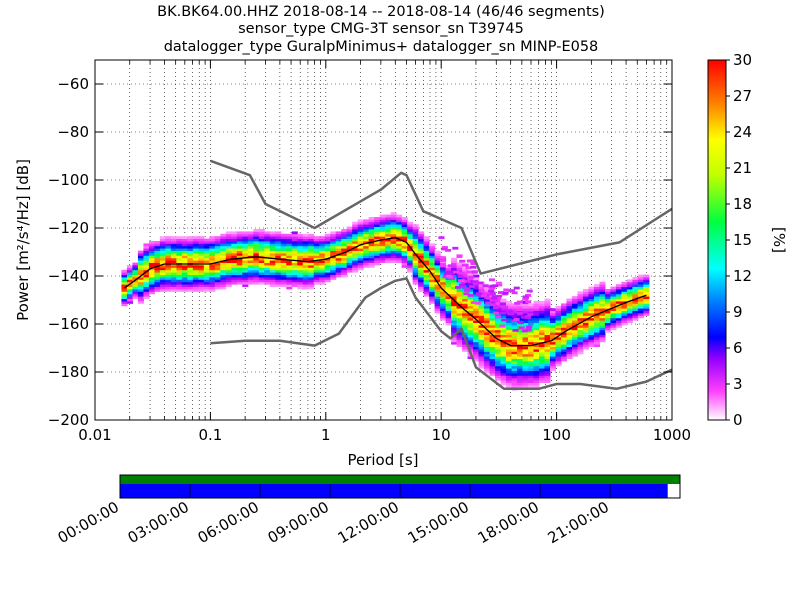 This screenshot has width=800, height=600. I want to click on colorbar-tick-label: 0, so click(738, 420).